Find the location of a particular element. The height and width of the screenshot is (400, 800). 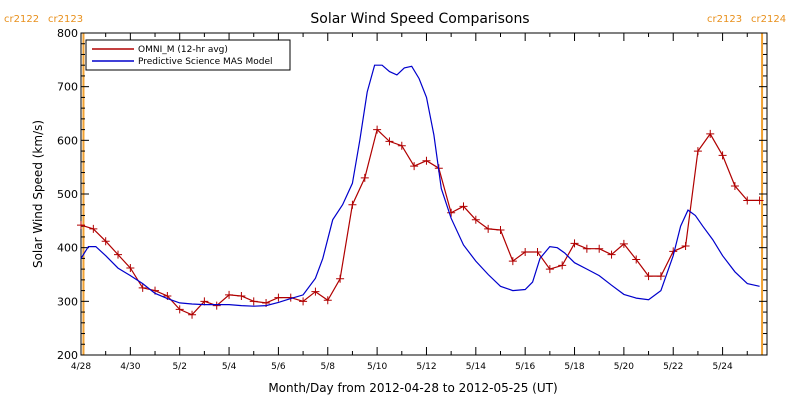

cr-label-left: cr2122 is located at coordinates (21, 19).